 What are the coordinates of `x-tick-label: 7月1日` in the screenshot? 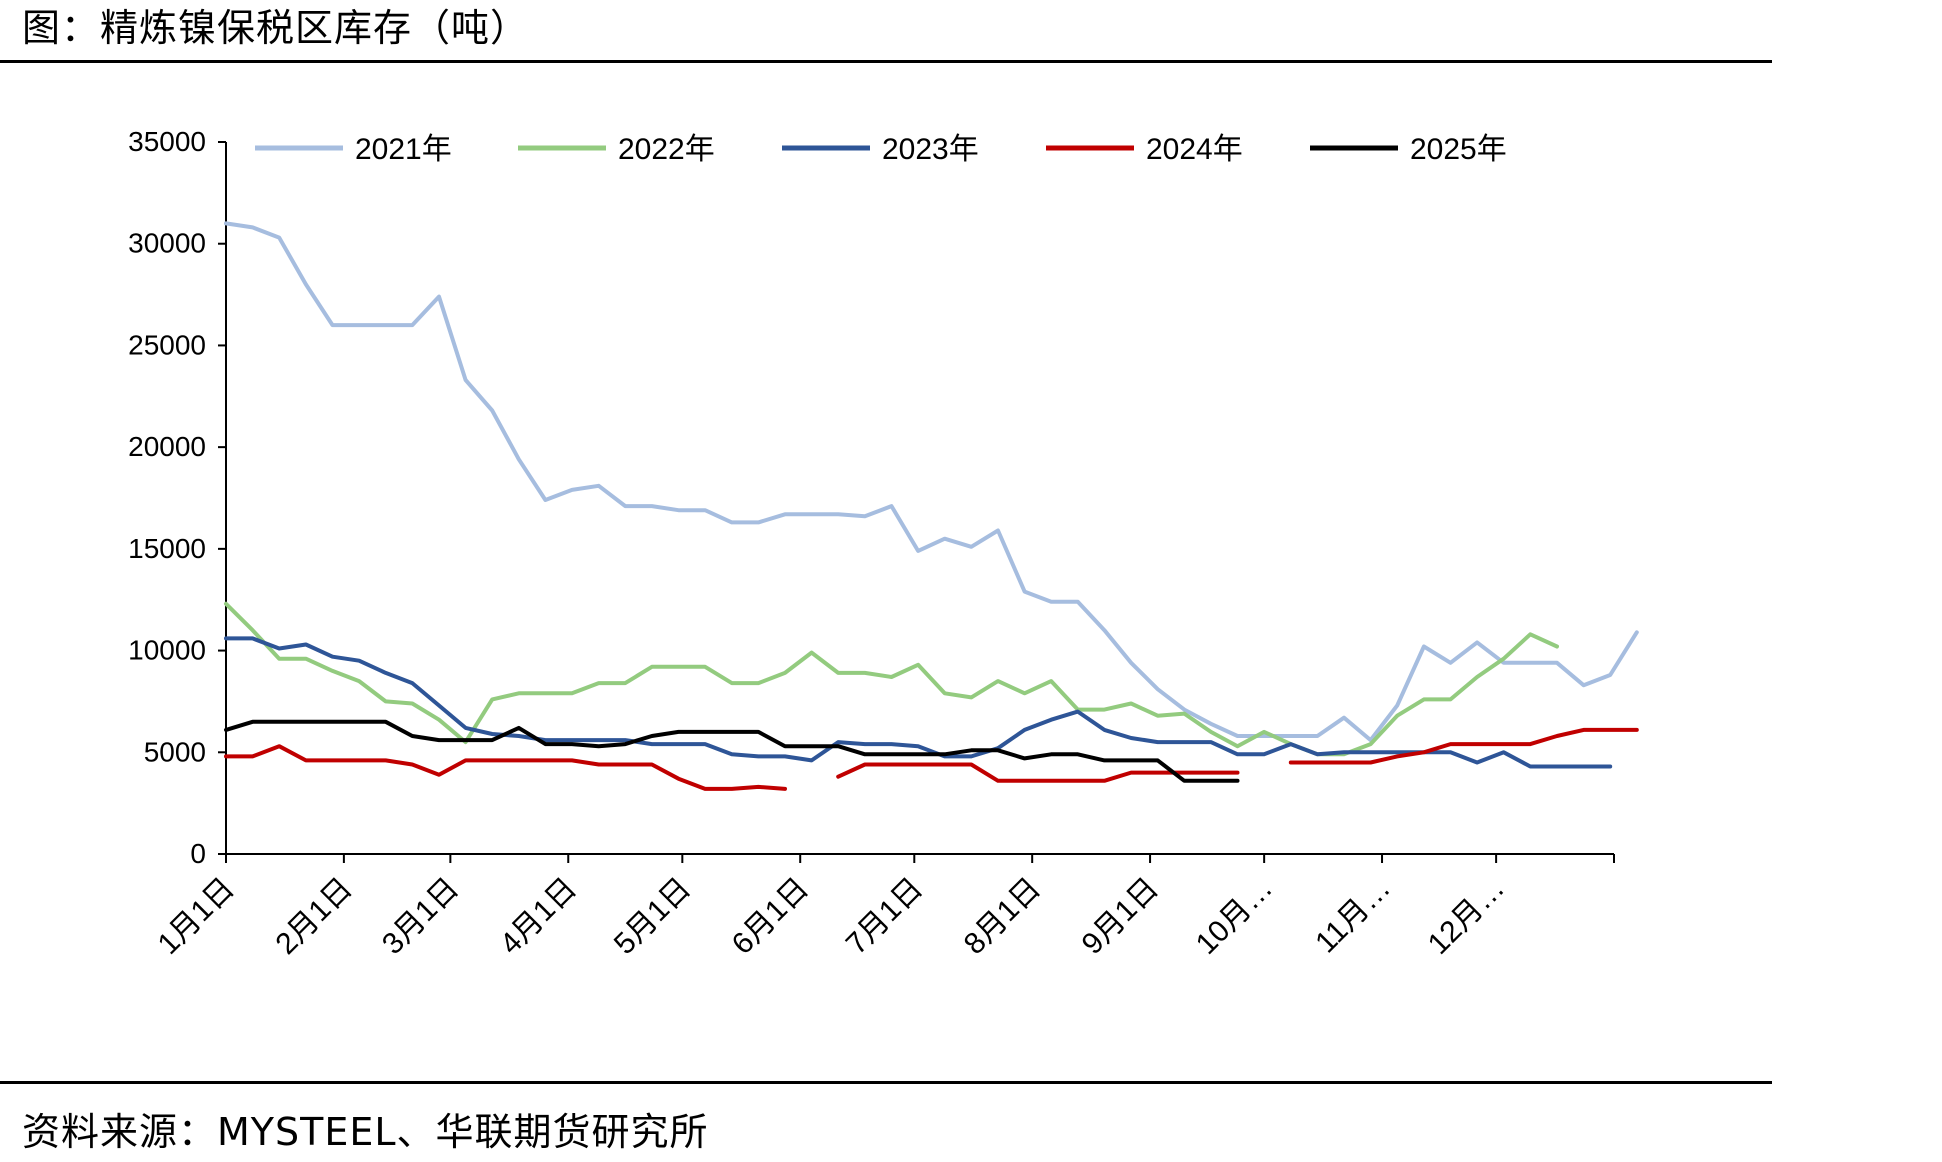 It's located at (884, 916).